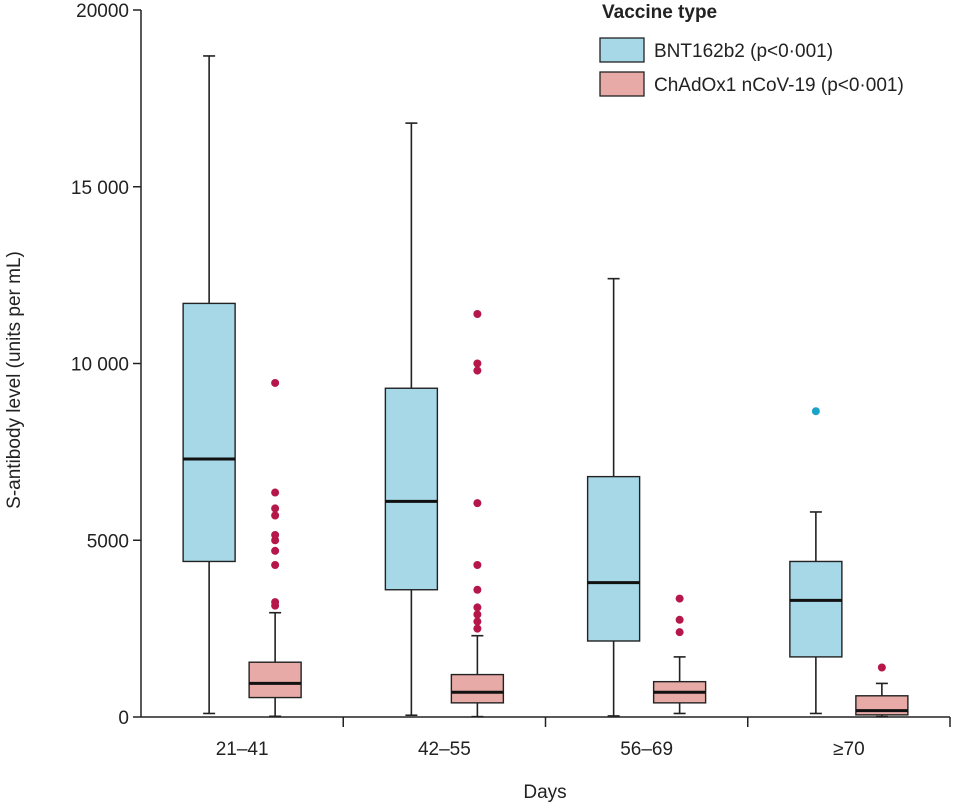 This screenshot has width=958, height=806. Describe the element at coordinates (123, 718) in the screenshot. I see `y-tick-label: 0` at that location.